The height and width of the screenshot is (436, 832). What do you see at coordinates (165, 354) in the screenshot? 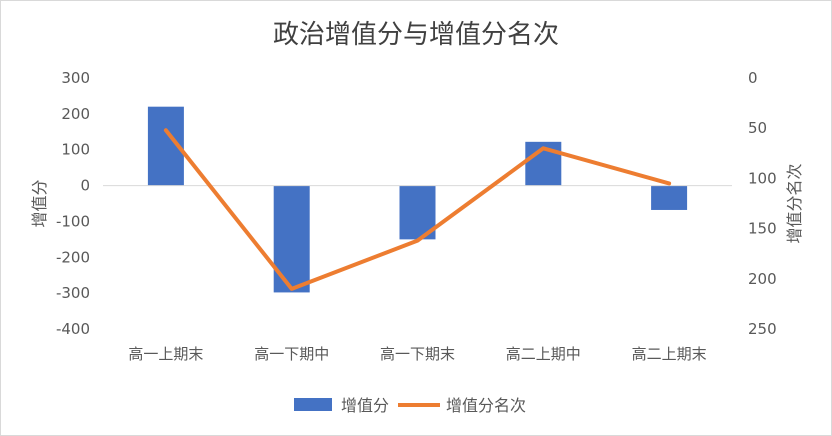
I see `category-label: 高一上期末` at bounding box center [165, 354].